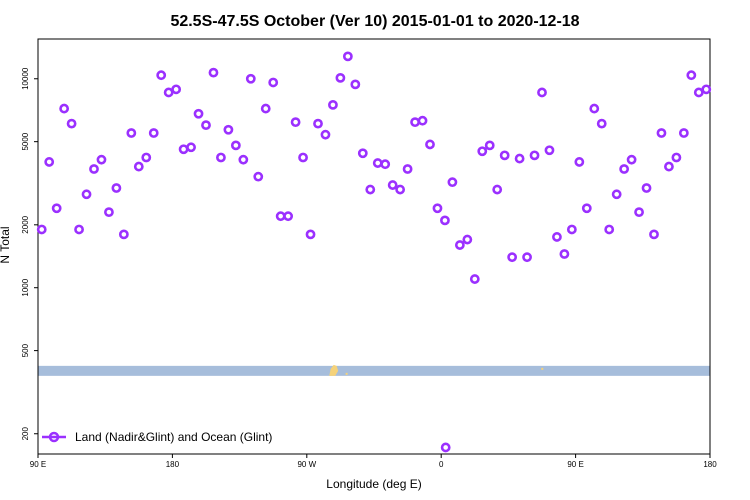 The height and width of the screenshot is (500, 750). What do you see at coordinates (25, 287) in the screenshot?
I see `y-tick-label: 1000` at bounding box center [25, 287].